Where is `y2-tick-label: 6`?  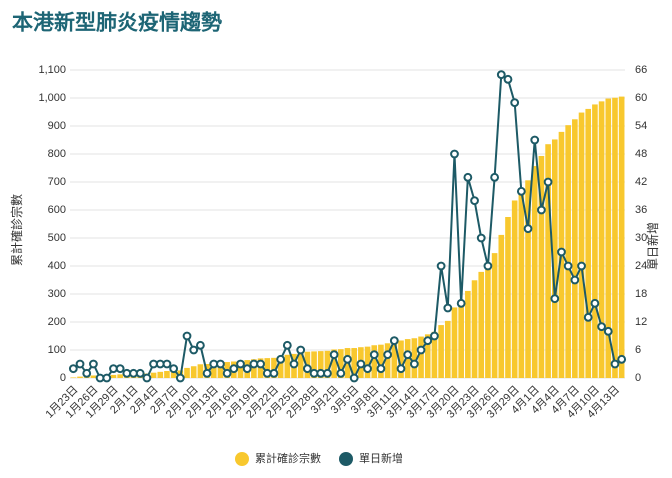 y2-tick-label: 6 is located at coordinates (638, 350).